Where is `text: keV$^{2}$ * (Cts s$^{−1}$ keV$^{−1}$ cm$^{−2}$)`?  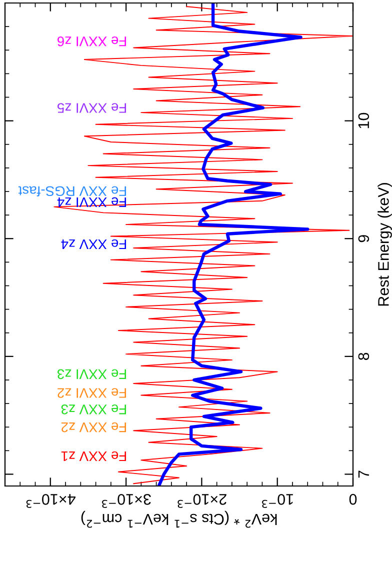 text: keV$^{2}$ * (Cts s$^{−1}$ keV$^{−1}$ cm$^{−2}$) is located at coordinates (179, 519).